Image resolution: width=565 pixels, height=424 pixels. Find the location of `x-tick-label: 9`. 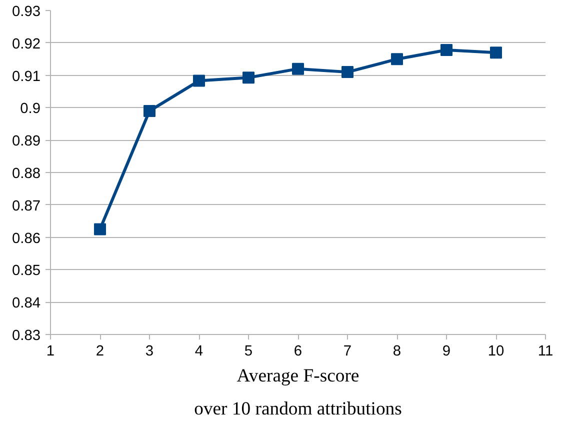

x-tick-label: 9 is located at coordinates (446, 352).